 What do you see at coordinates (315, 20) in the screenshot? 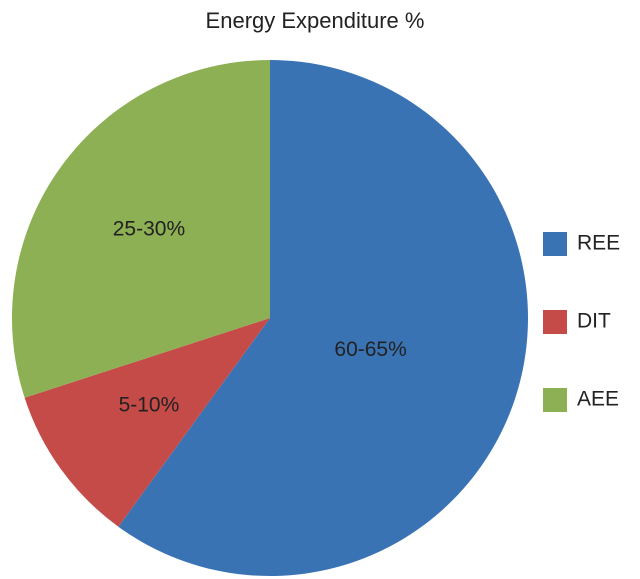
I see `chart-title: Energy Expenditure %` at bounding box center [315, 20].